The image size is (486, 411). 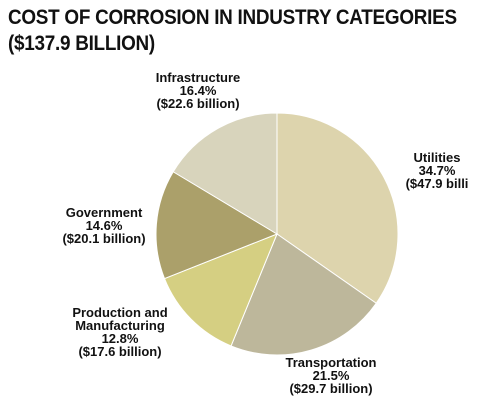 I want to click on pie-slice-government, so click(x=217, y=225).